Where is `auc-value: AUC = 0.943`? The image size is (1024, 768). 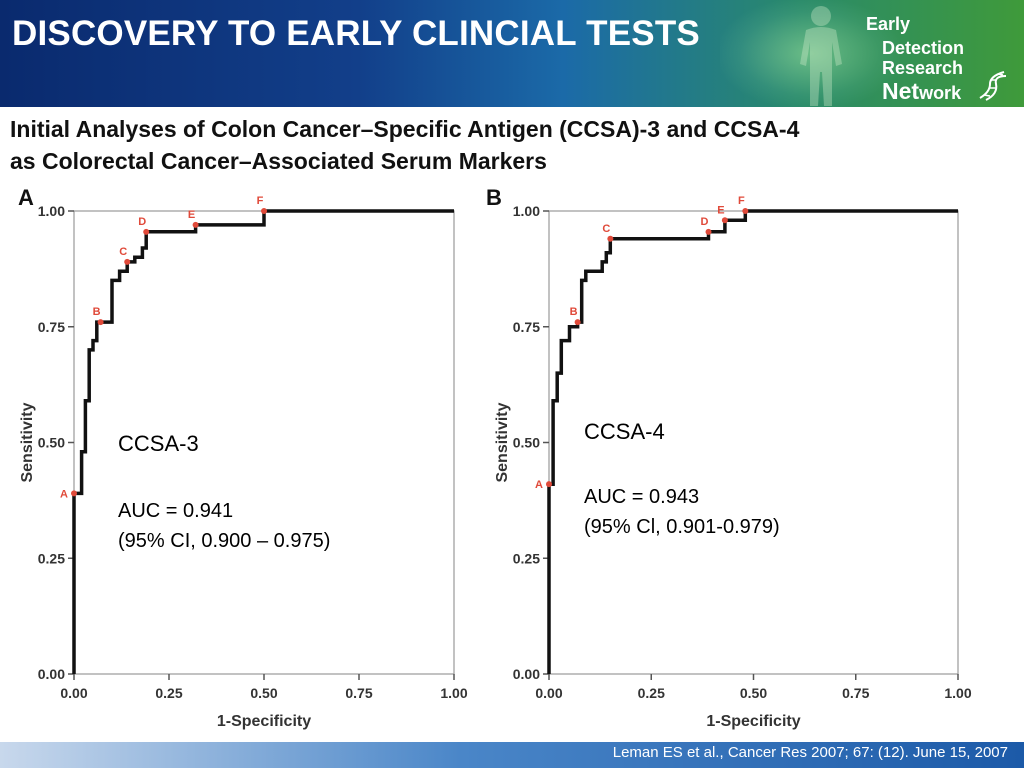
auc-value: AUC = 0.943 is located at coordinates (641, 497).